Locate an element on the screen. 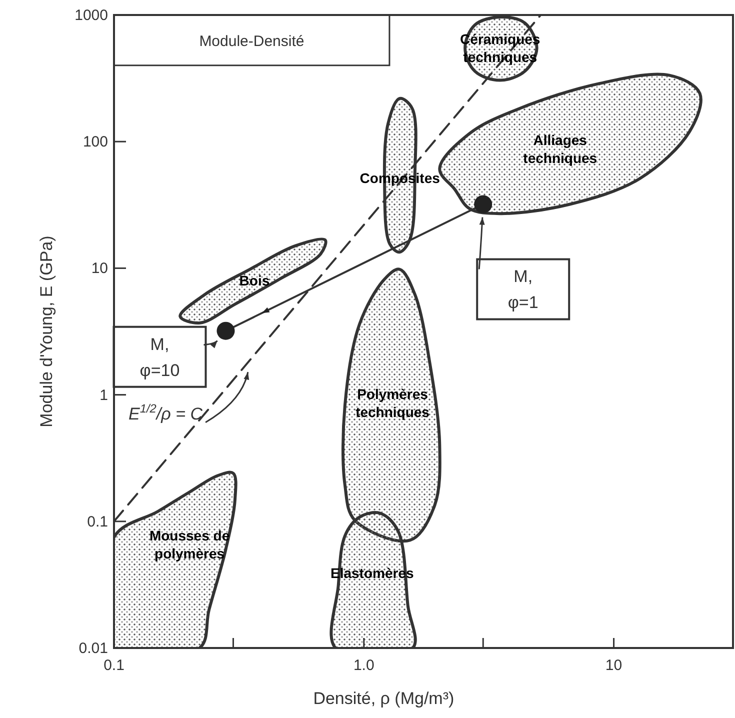 The height and width of the screenshot is (718, 735). text: Module-Densité is located at coordinates (251, 41).